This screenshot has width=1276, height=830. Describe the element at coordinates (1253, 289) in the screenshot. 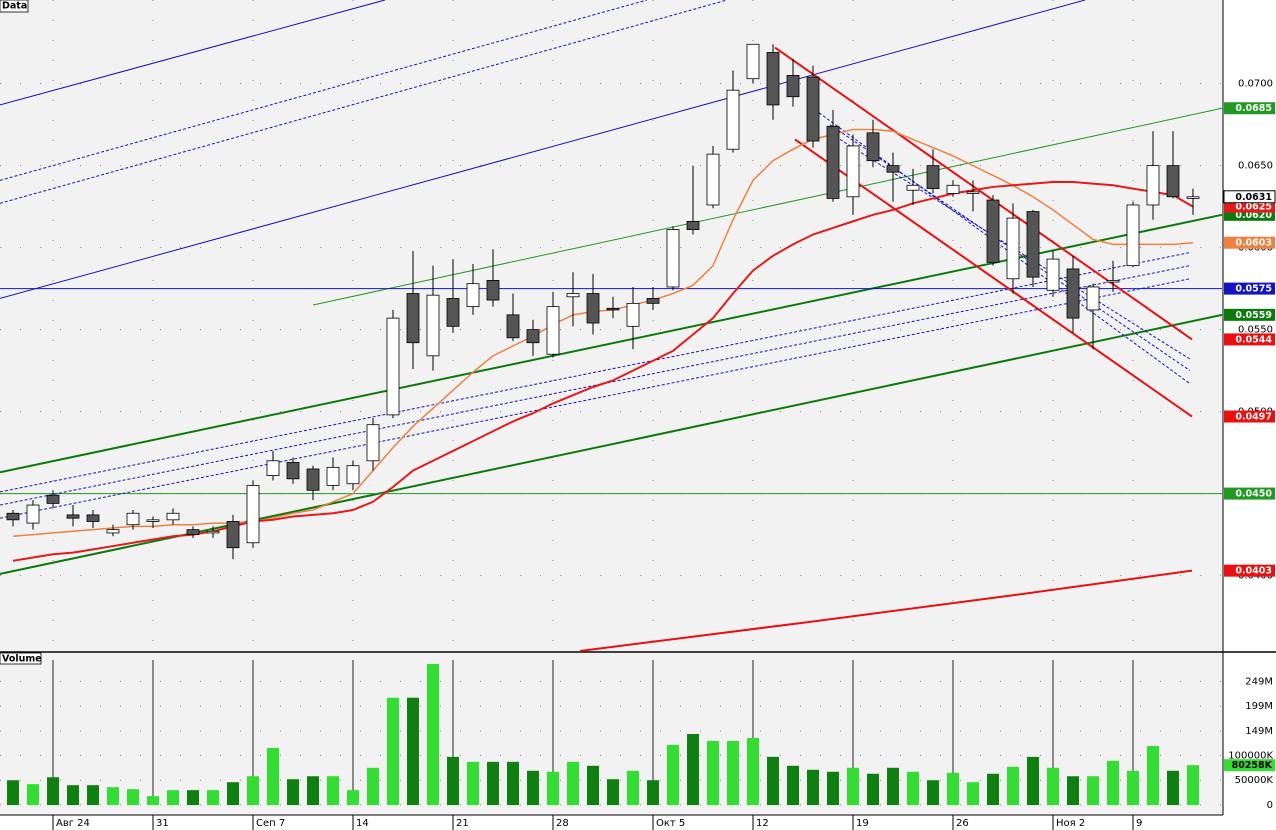

I see `price-tag-label: 0.0575` at that location.